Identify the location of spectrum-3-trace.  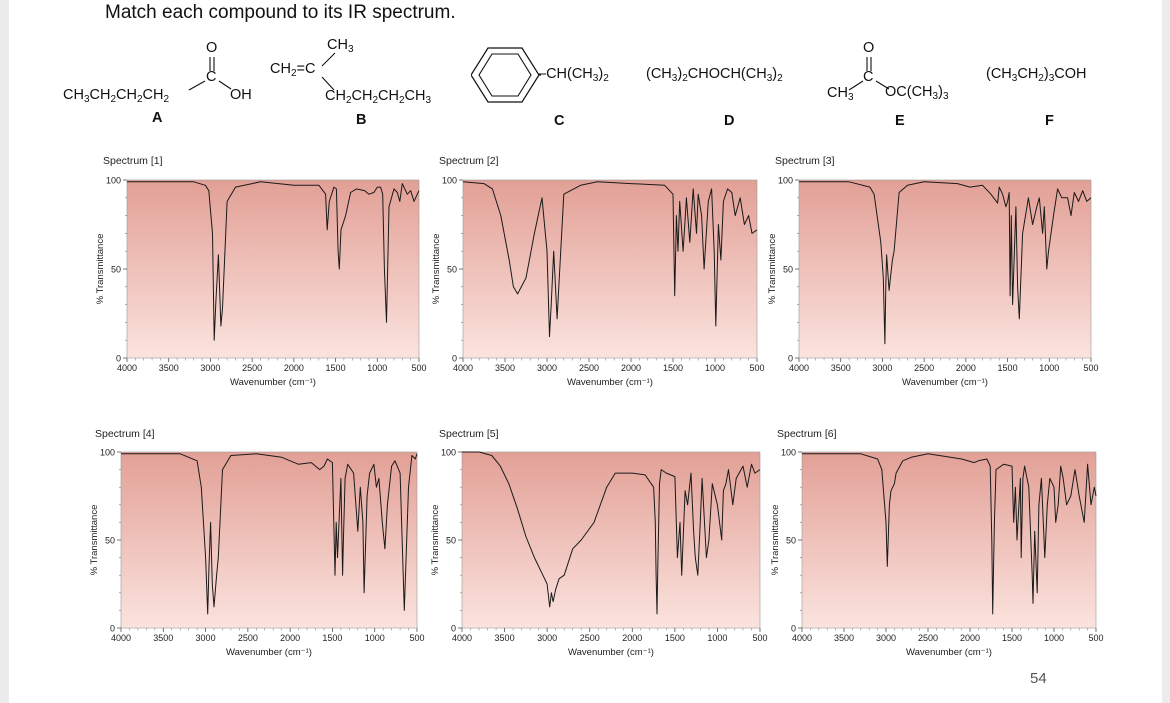
(945, 263).